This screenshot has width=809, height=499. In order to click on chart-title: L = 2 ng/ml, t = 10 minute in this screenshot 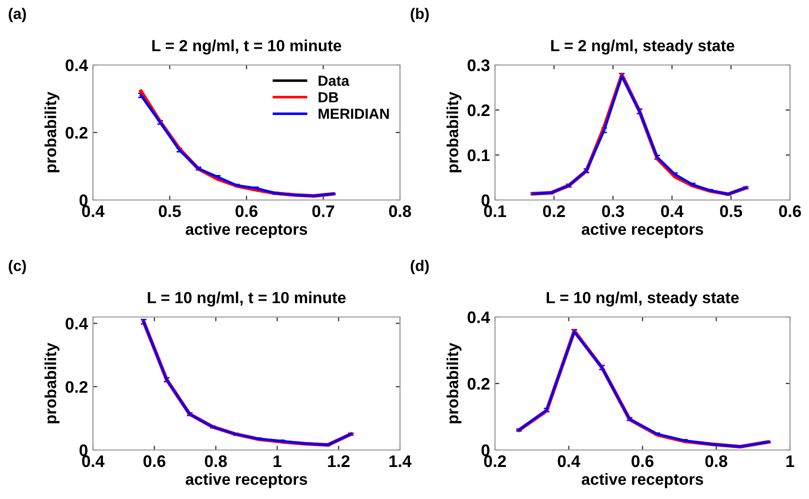, I will do `click(247, 47)`.